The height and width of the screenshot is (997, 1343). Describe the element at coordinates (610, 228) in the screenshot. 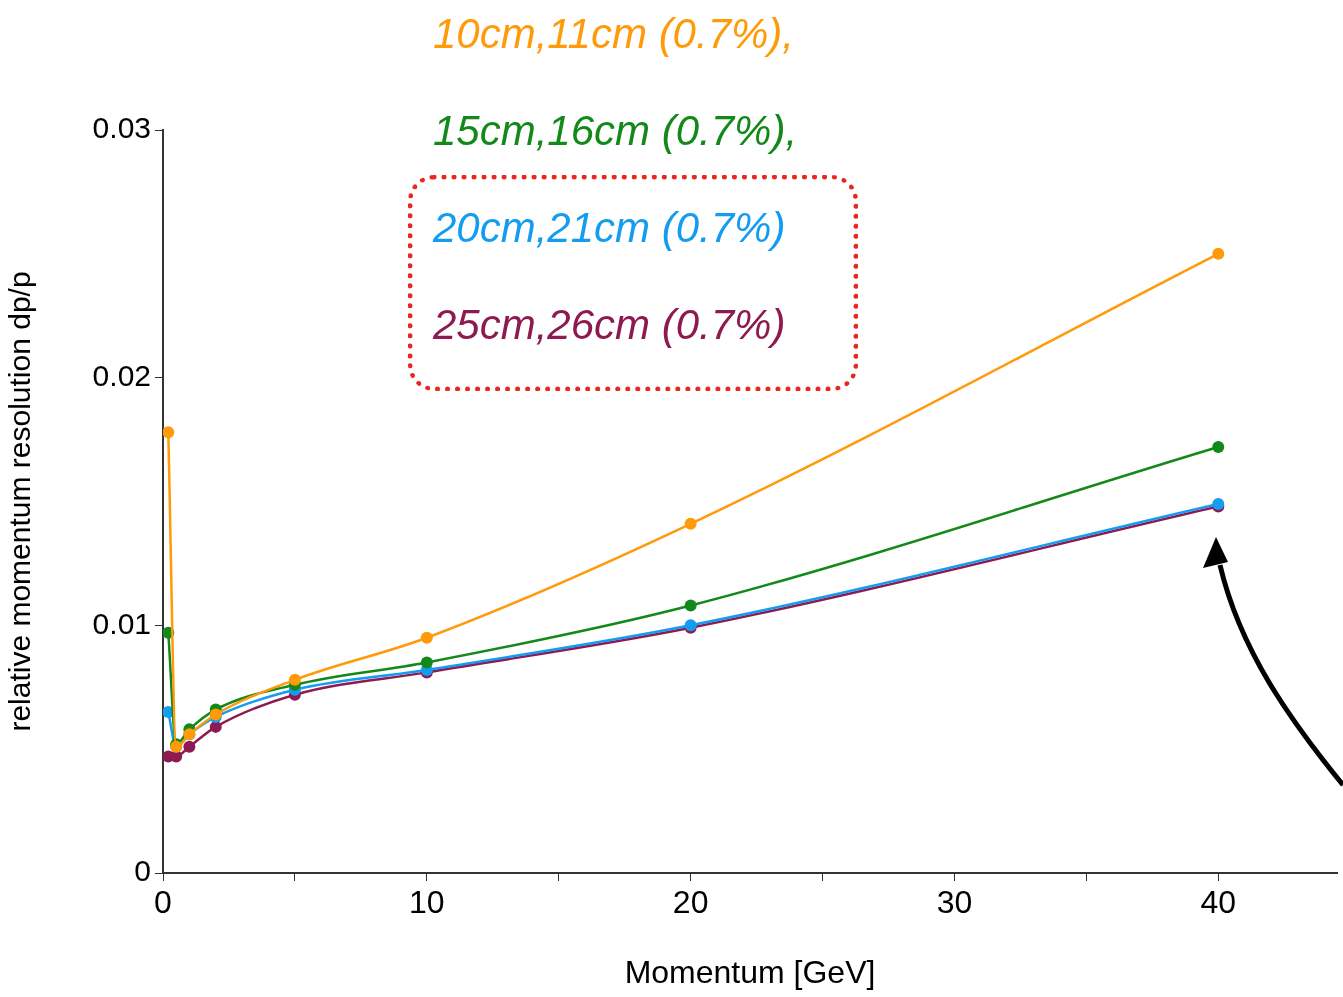

I see `text: 20cm,21cm (0.7%)` at that location.